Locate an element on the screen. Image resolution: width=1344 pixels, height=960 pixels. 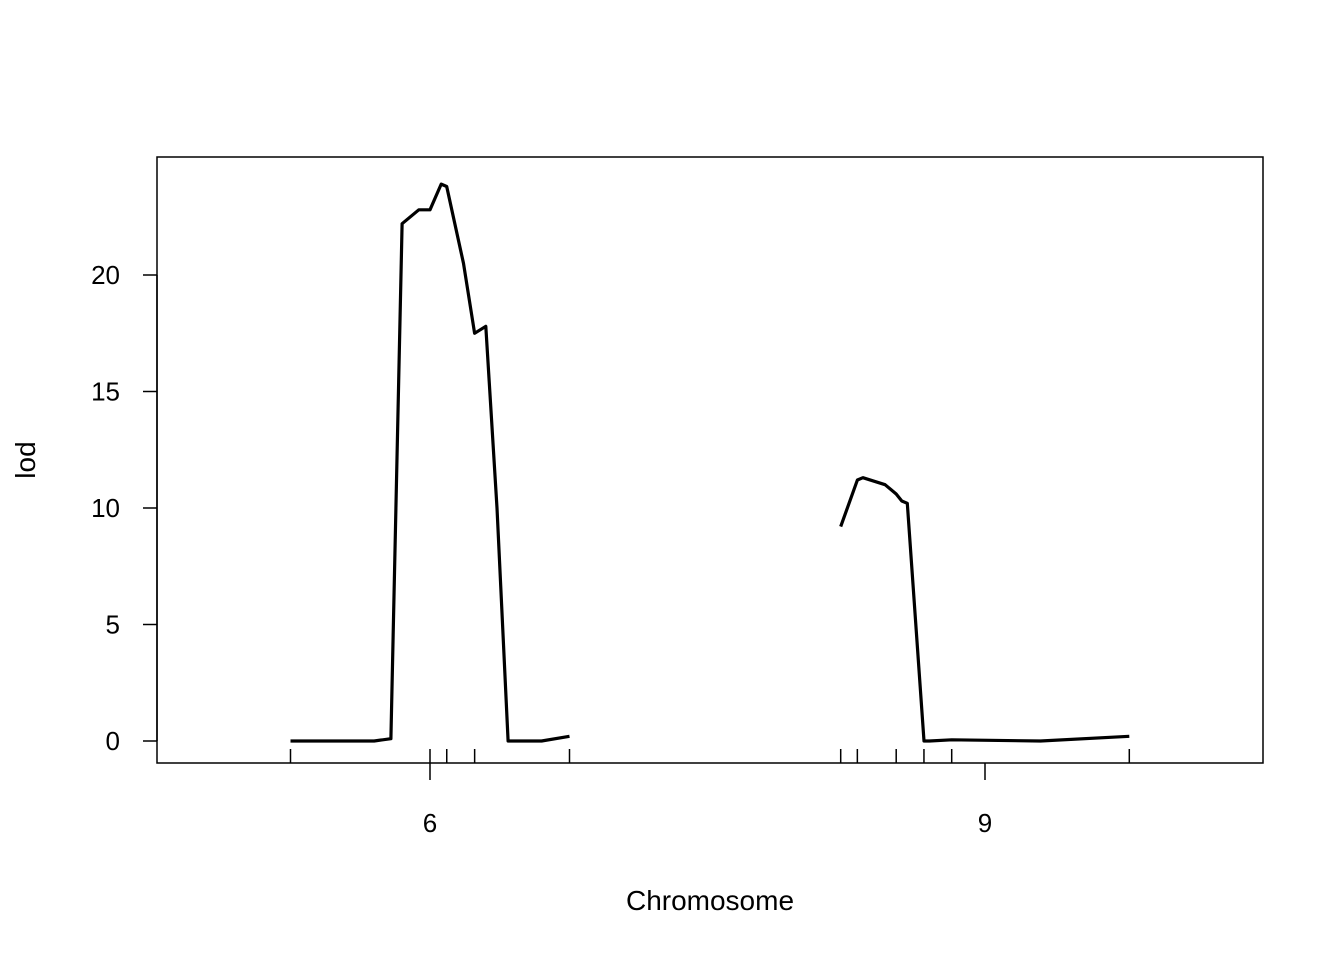
x-tick-label: 6 is located at coordinates (430, 823).